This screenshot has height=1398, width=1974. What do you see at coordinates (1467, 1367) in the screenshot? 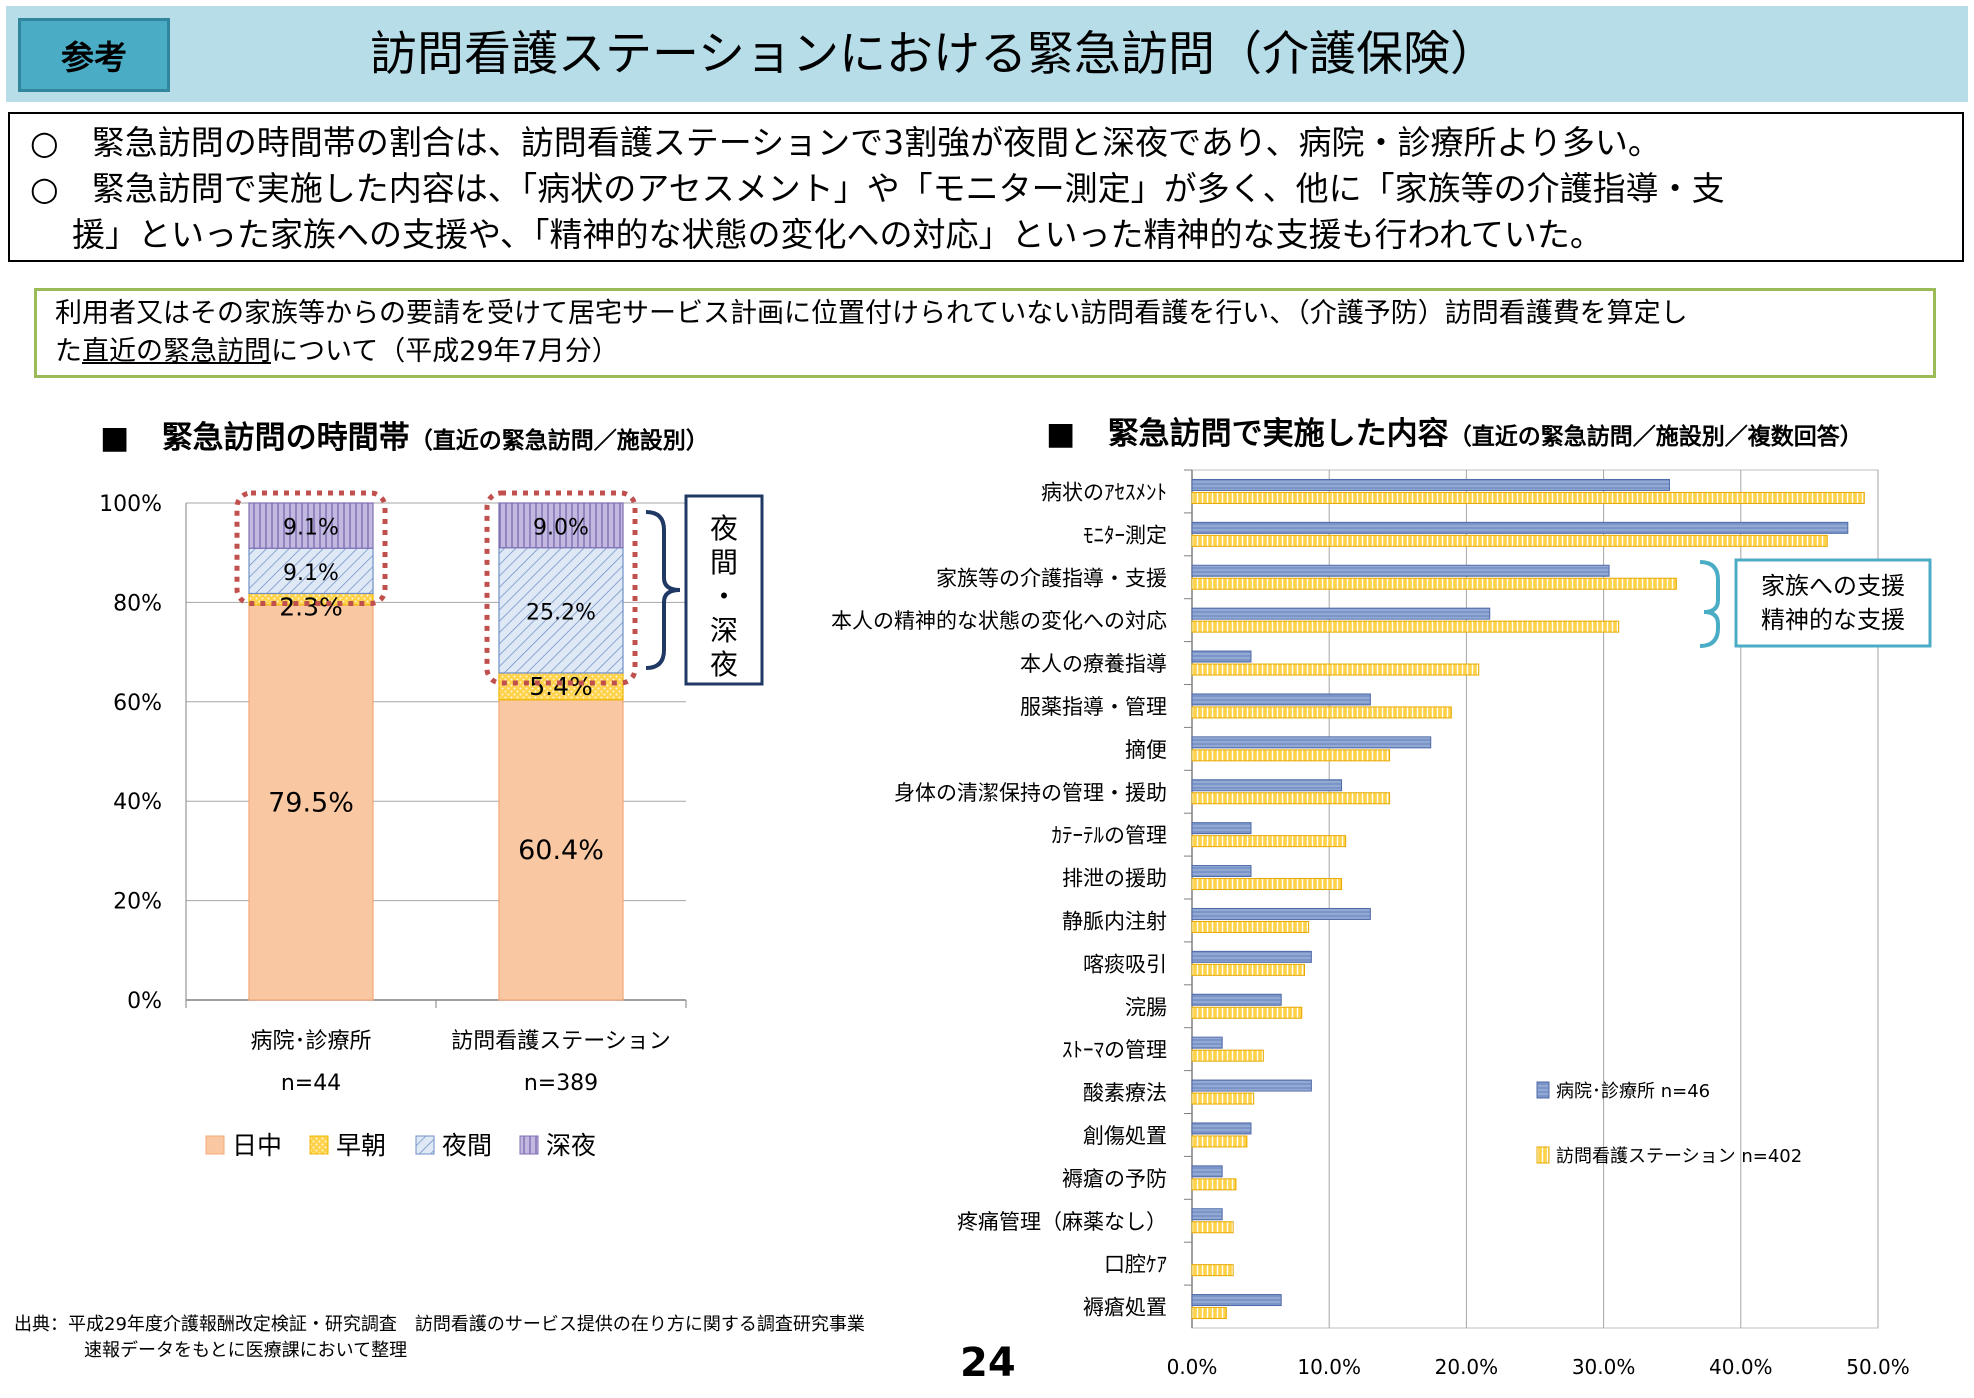
I see `x-tick-label: 20.0%` at bounding box center [1467, 1367].